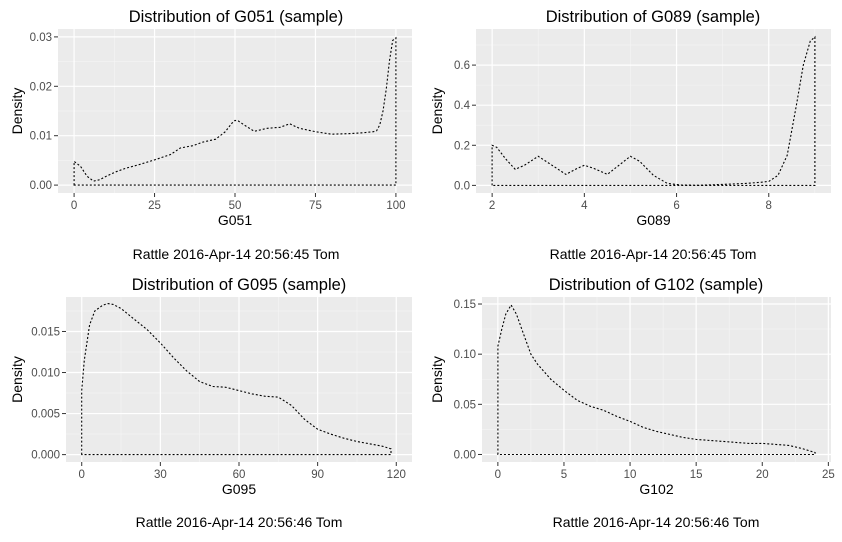 Image resolution: width=842 pixels, height=542 pixels. Describe the element at coordinates (769, 206) in the screenshot. I see `x-tick-label: 8` at that location.